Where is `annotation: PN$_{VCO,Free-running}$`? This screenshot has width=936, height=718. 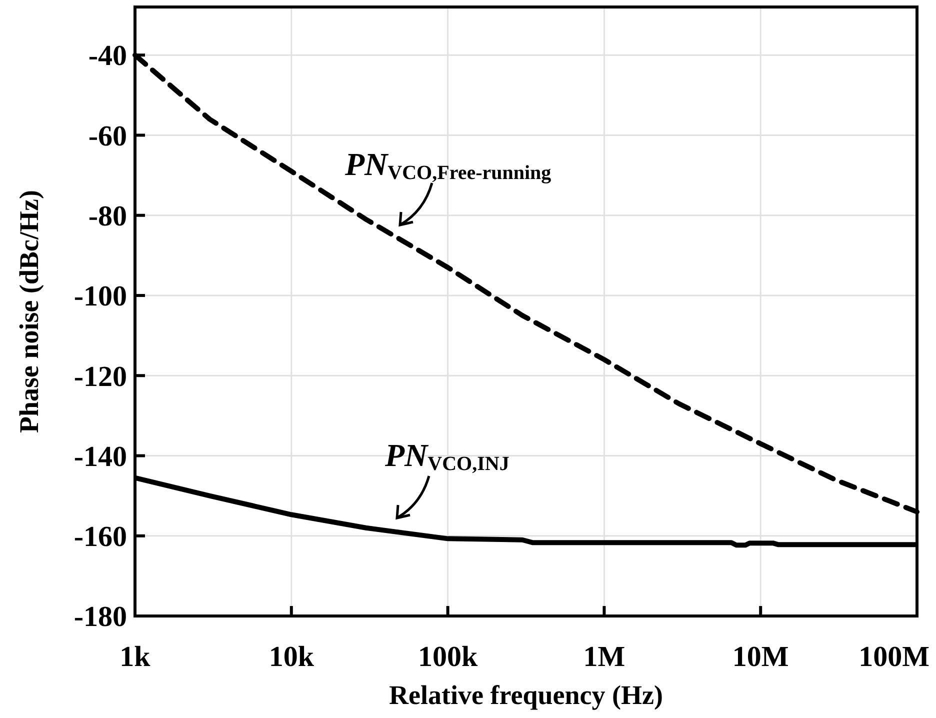 annotation: PN$_{VCO,Free-running}$ is located at coordinates (448, 165).